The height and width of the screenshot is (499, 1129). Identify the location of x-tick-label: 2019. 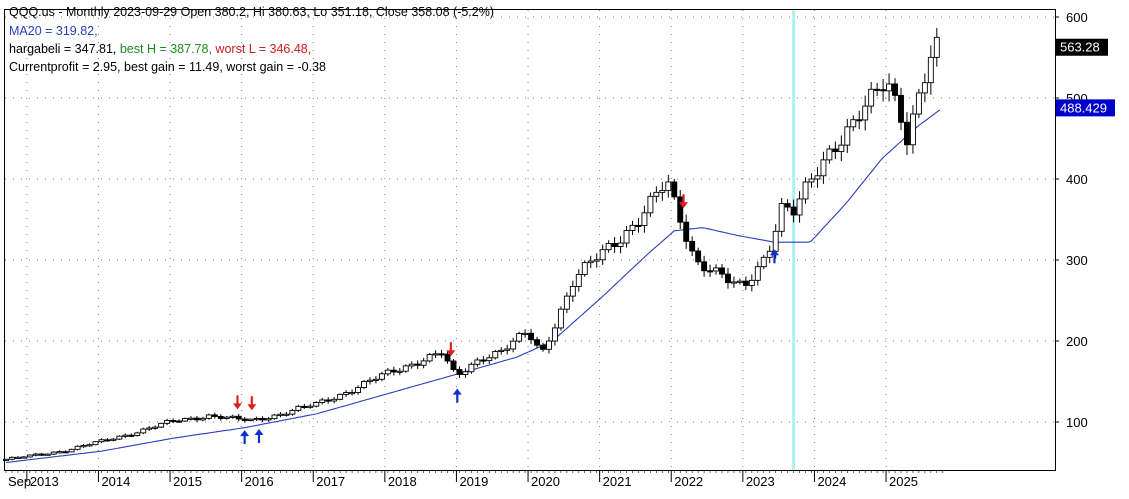
(473, 481).